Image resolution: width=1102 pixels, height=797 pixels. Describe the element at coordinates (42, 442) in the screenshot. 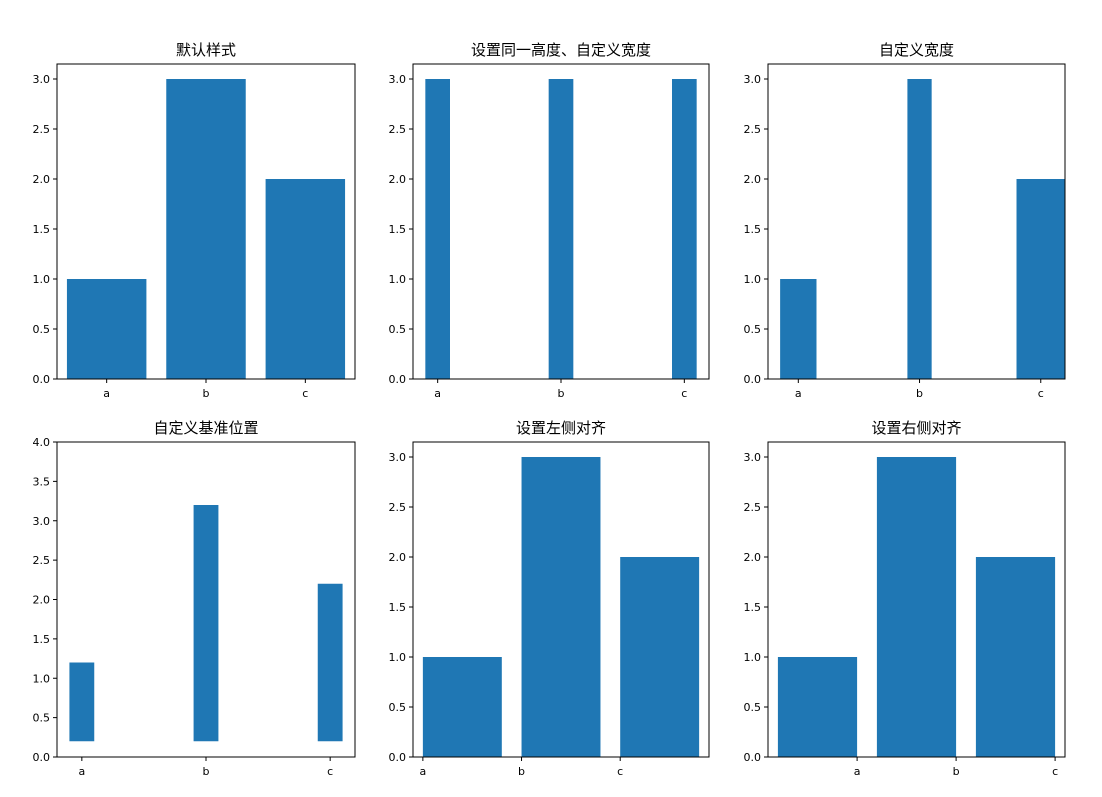

I see `y-tick-label: 4.0` at that location.